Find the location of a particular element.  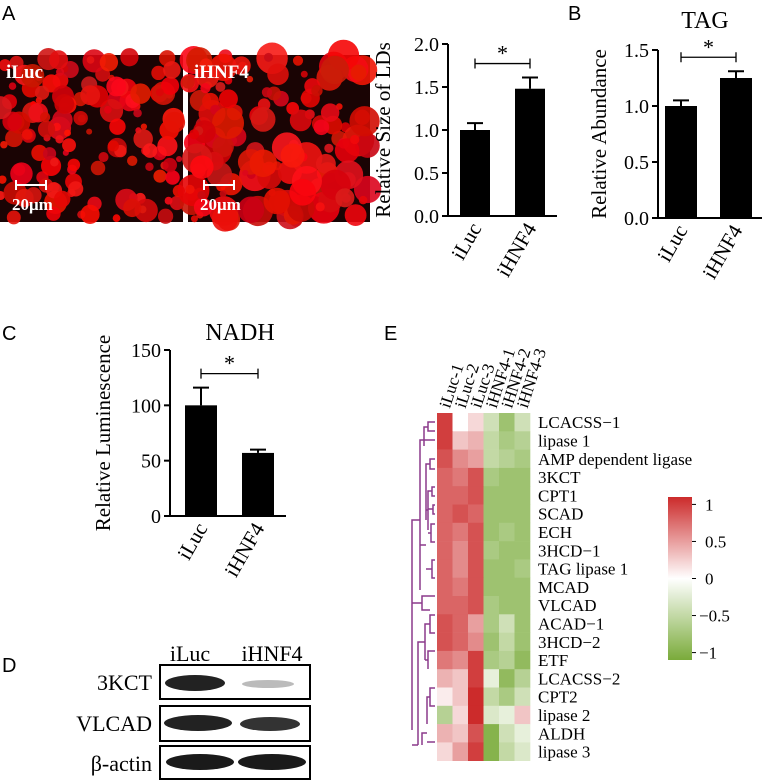

panel-label: B is located at coordinates (574, 14).